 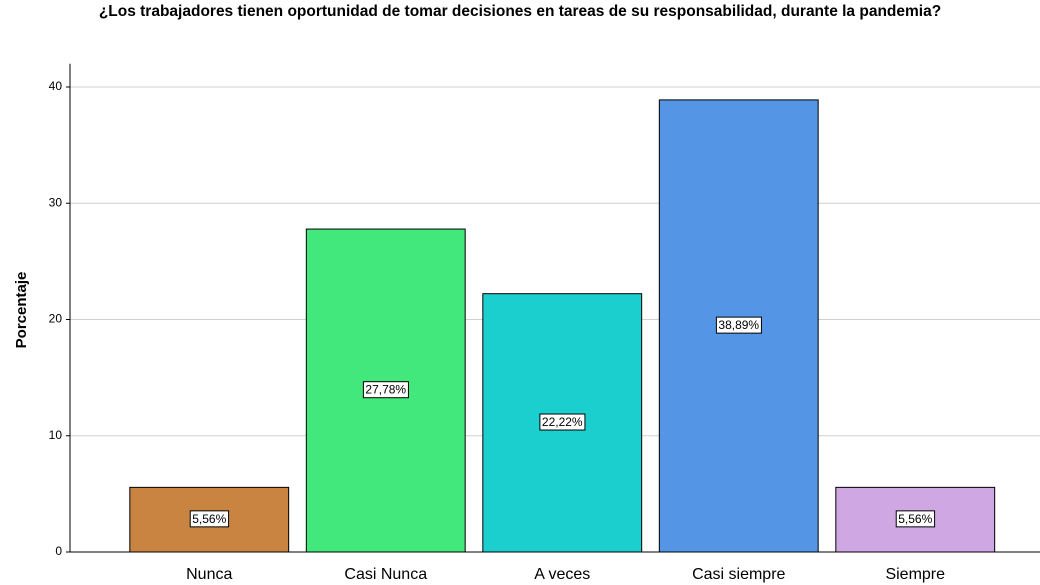 What do you see at coordinates (56, 86) in the screenshot?
I see `y-tick-label: 40` at bounding box center [56, 86].